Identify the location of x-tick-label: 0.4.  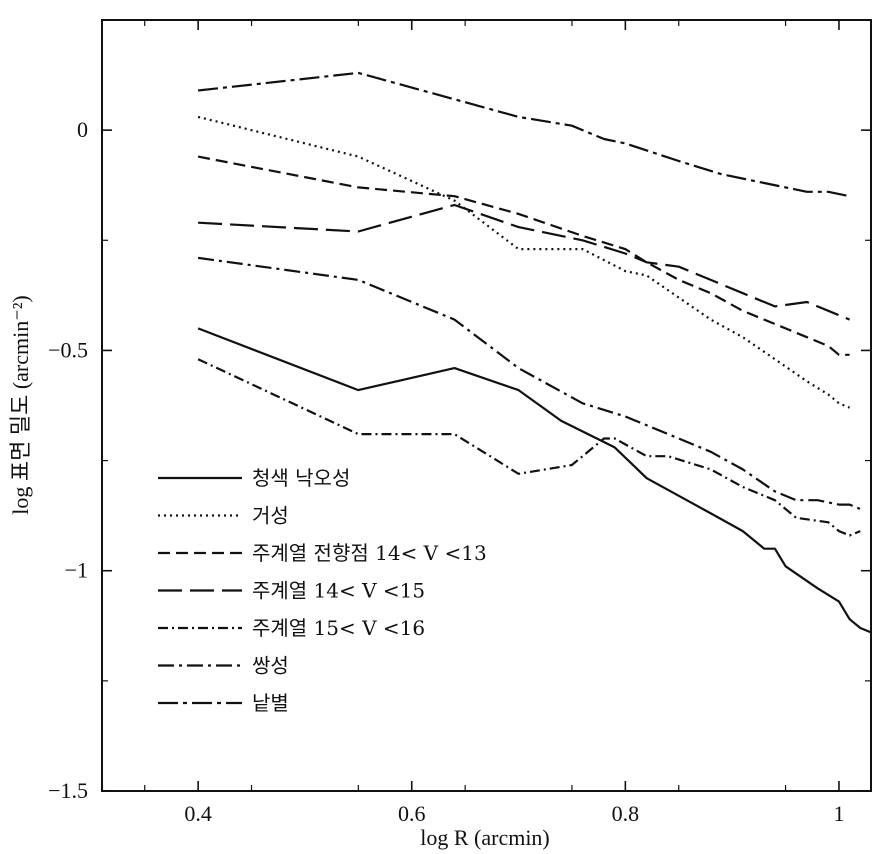
(198, 813).